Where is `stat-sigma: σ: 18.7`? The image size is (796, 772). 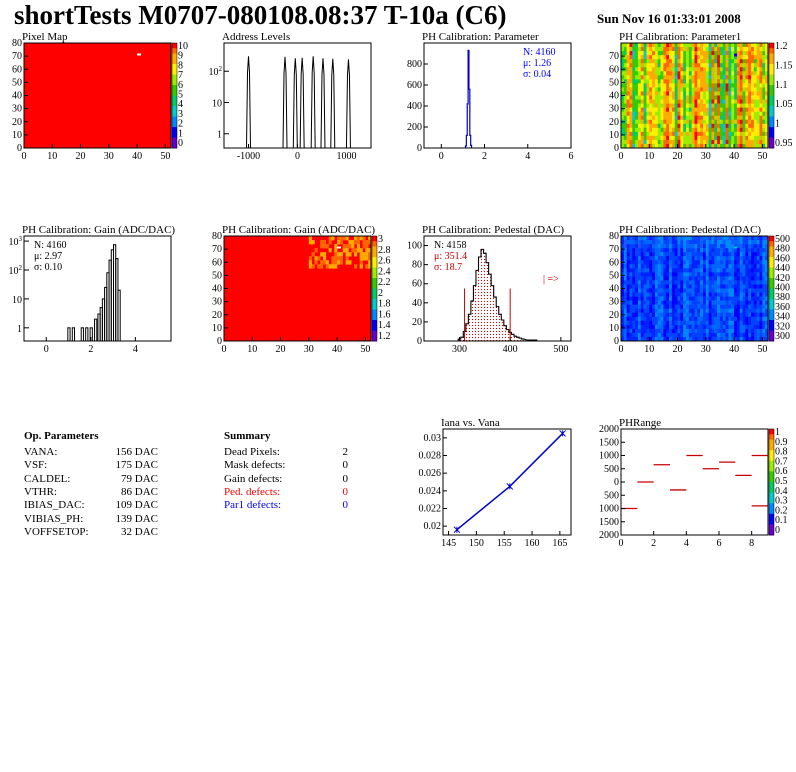
stat-sigma: σ: 18.7 is located at coordinates (448, 267).